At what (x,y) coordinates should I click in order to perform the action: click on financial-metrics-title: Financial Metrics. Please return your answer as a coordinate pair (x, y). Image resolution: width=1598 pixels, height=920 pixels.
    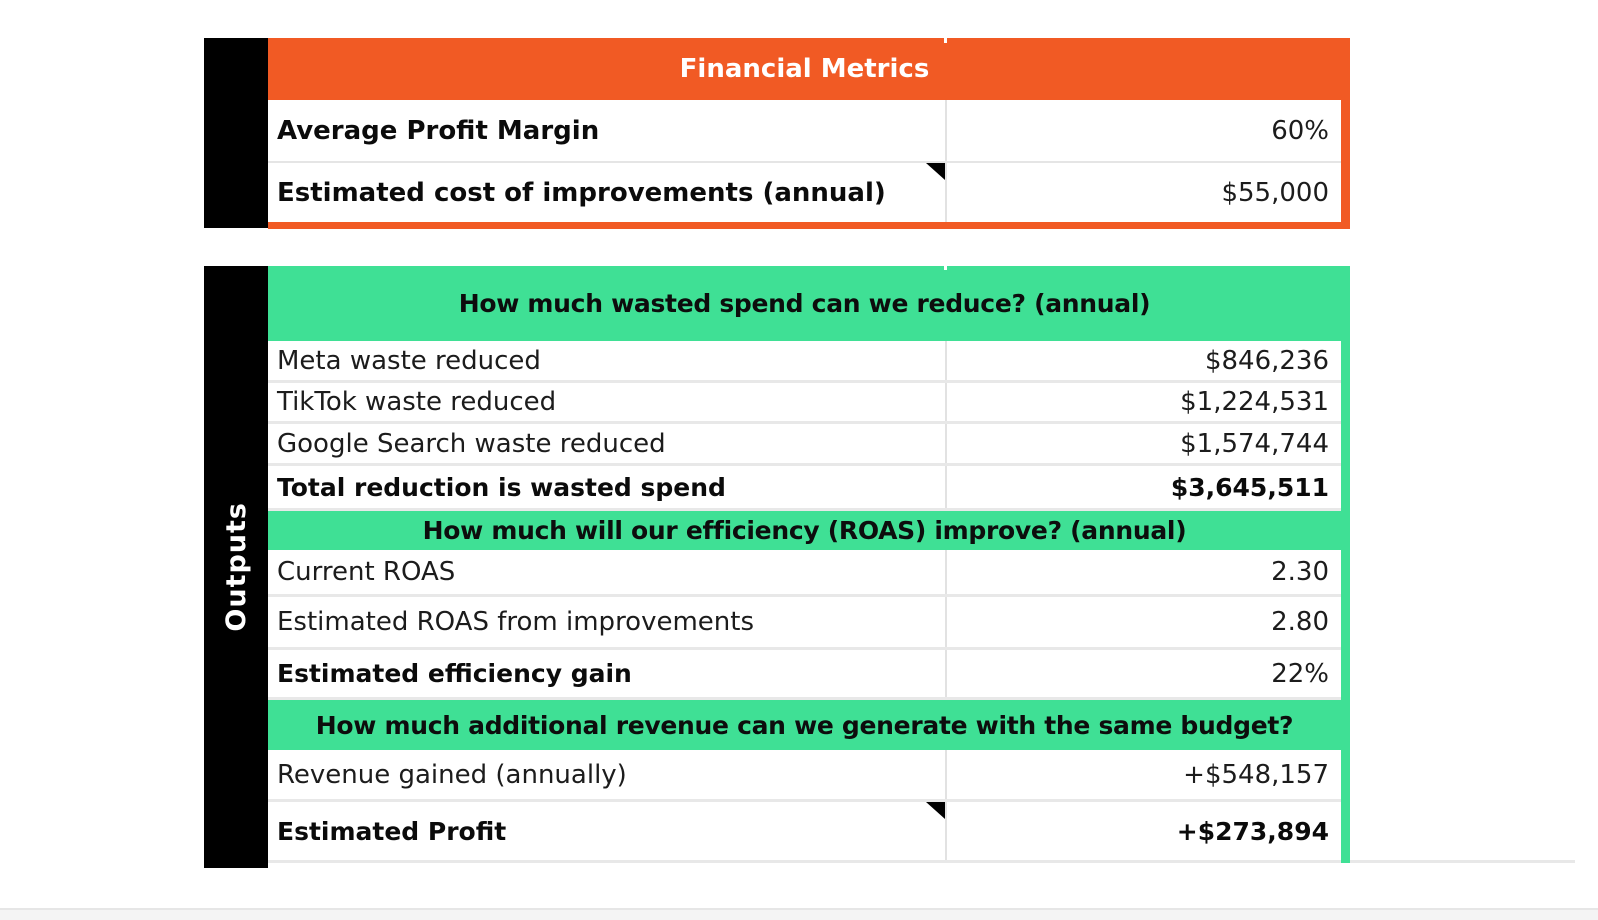
    Looking at the image, I should click on (804, 69).